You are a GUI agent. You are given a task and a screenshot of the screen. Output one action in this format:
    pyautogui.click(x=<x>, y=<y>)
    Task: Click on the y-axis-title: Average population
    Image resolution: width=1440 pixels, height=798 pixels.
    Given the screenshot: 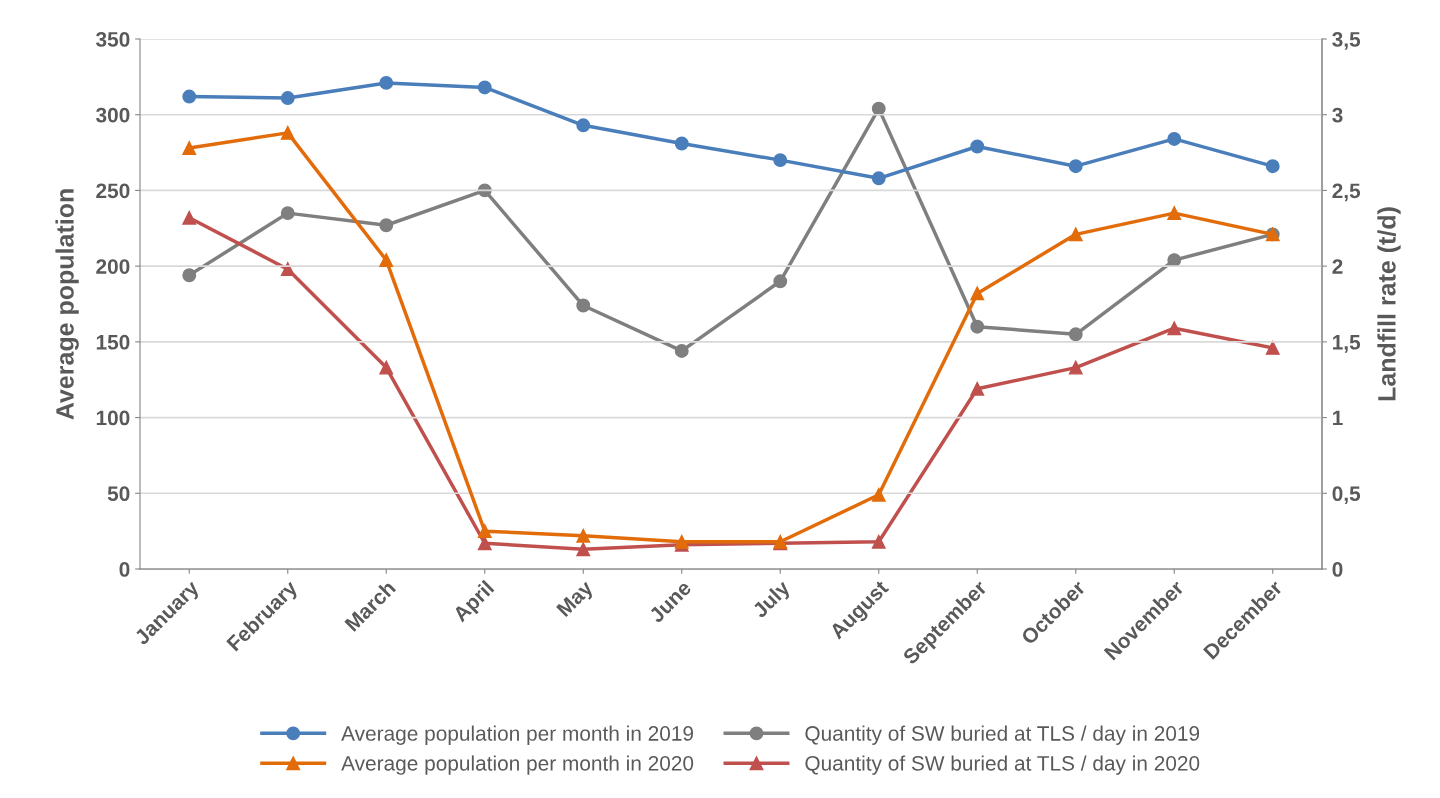 What is the action you would take?
    pyautogui.click(x=67, y=304)
    